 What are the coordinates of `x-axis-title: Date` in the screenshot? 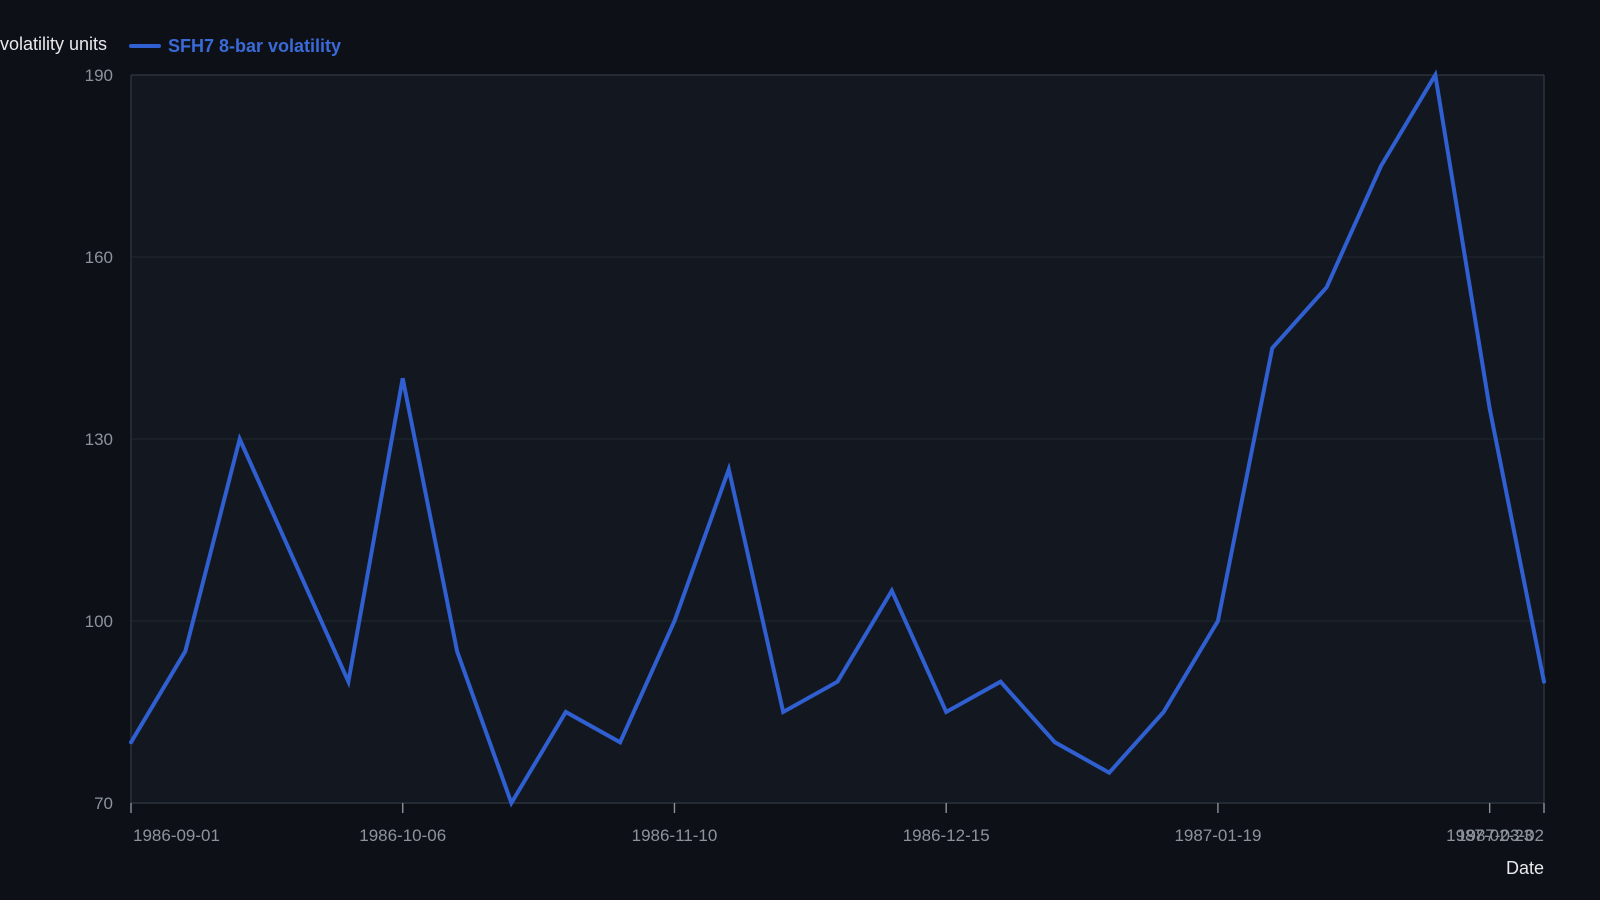 It's located at (1525, 868).